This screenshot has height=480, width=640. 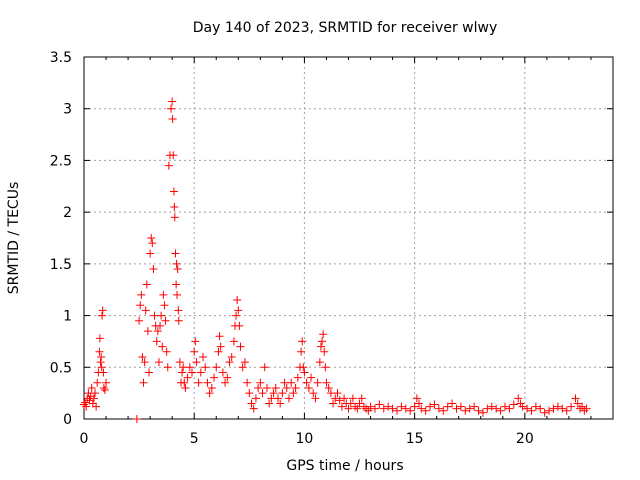 I want to click on y-axis-label: SRMTID / TECUs, so click(x=14, y=238).